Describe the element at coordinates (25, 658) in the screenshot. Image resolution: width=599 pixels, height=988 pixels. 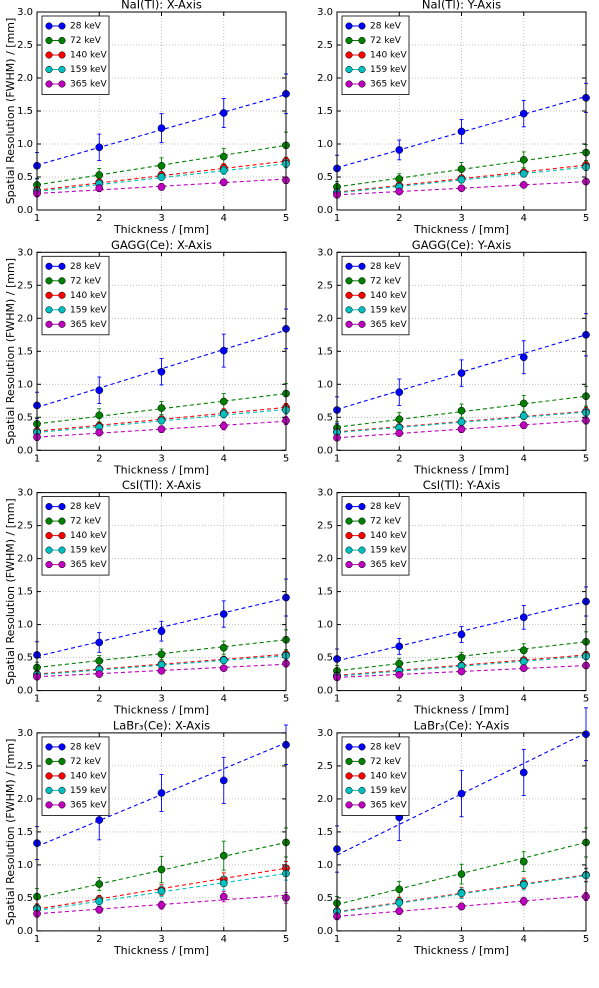
I see `y-tick-label: 0.5` at that location.